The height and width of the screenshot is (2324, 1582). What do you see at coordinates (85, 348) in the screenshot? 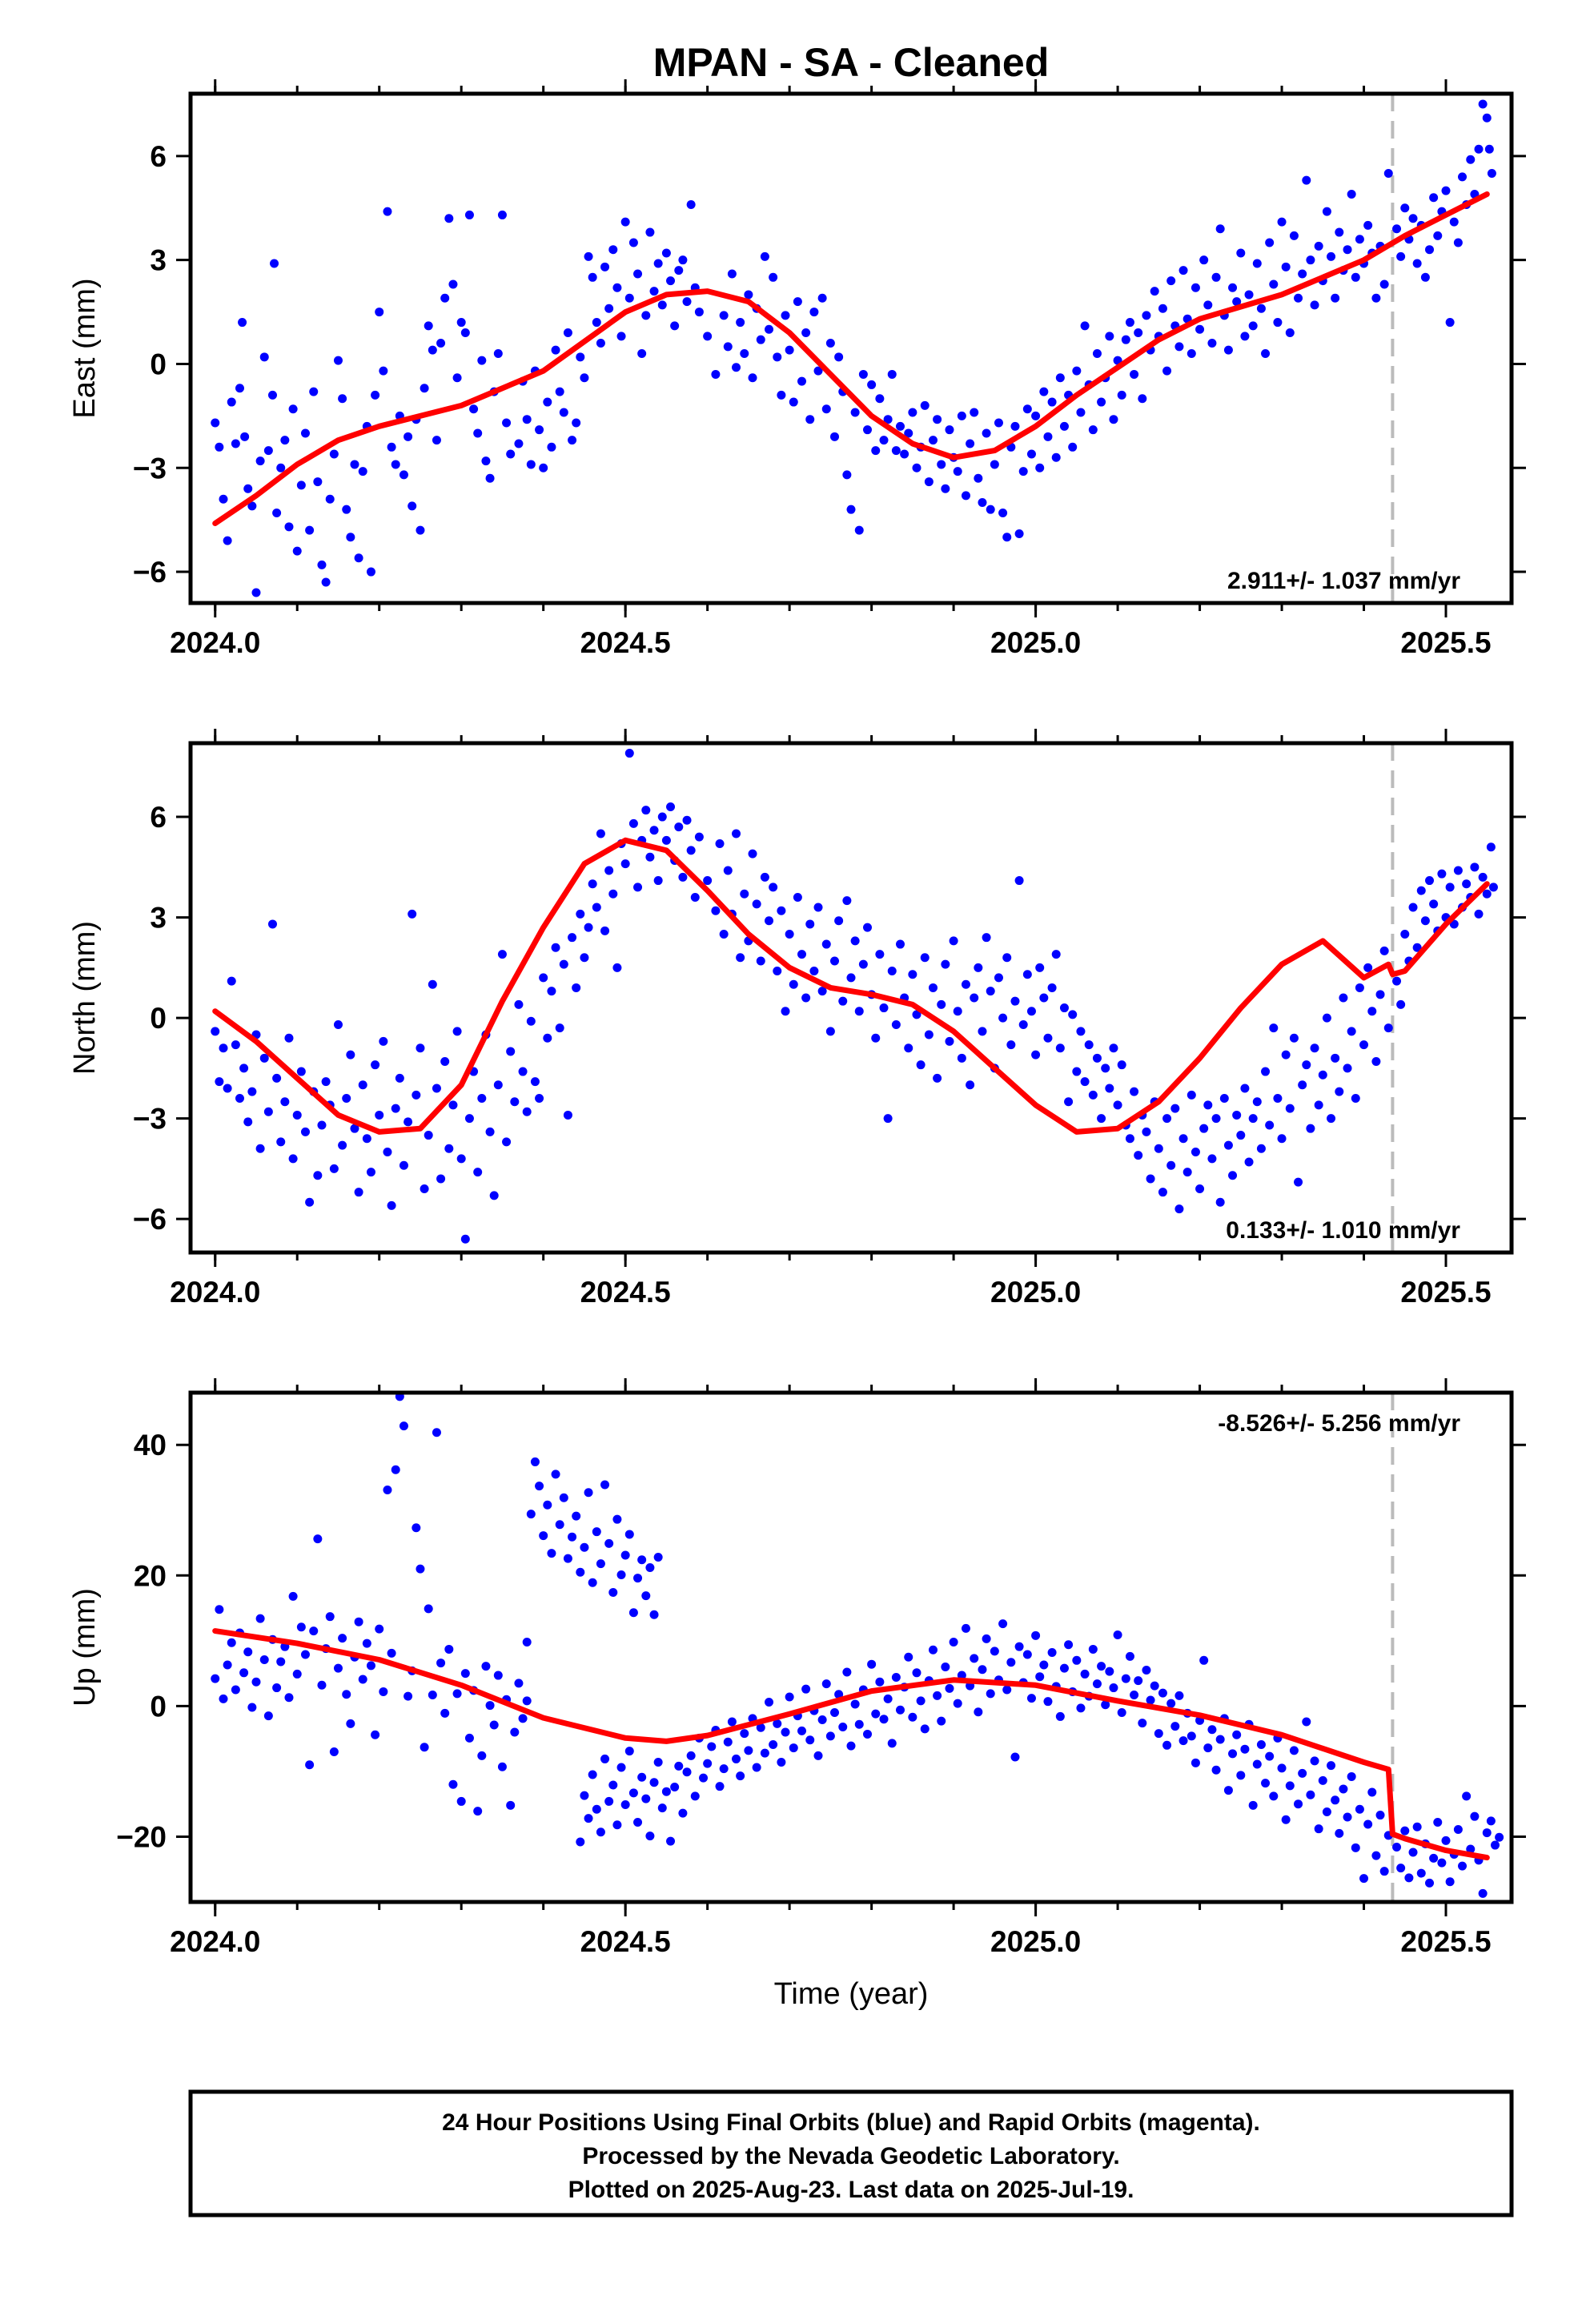
I see `y-axis-label: East (mm)` at bounding box center [85, 348].